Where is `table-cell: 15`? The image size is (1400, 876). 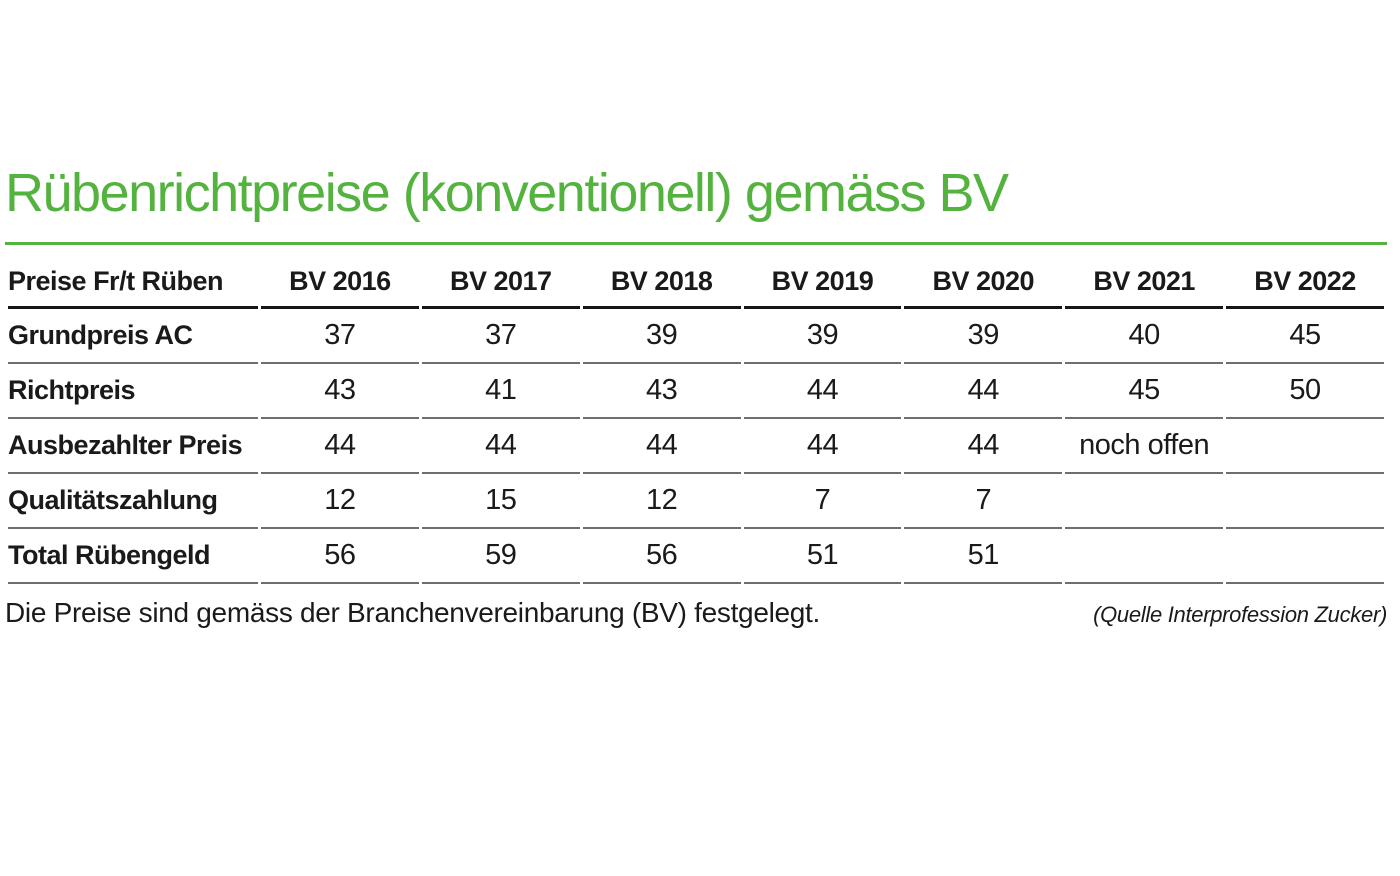 table-cell: 15 is located at coordinates (500, 501).